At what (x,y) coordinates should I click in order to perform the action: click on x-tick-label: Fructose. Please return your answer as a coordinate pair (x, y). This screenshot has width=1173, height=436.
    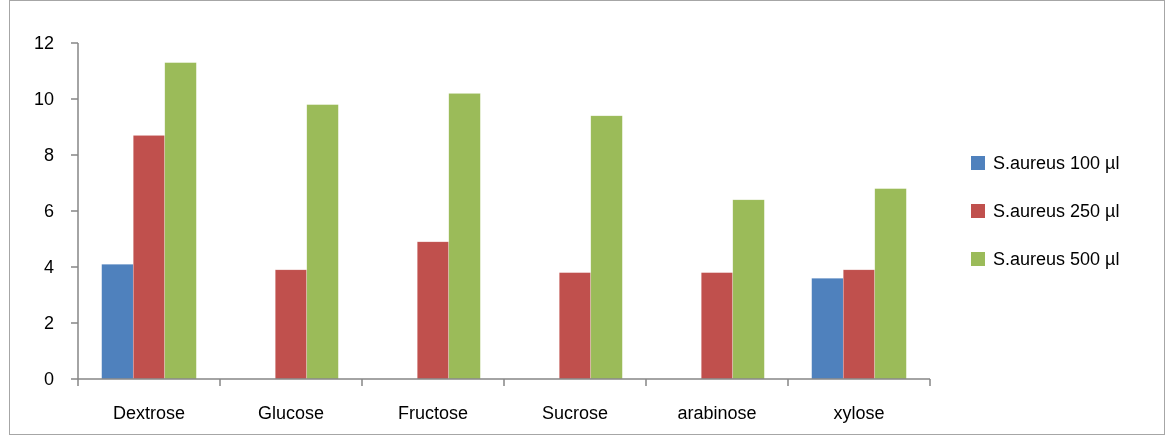
    Looking at the image, I should click on (433, 413).